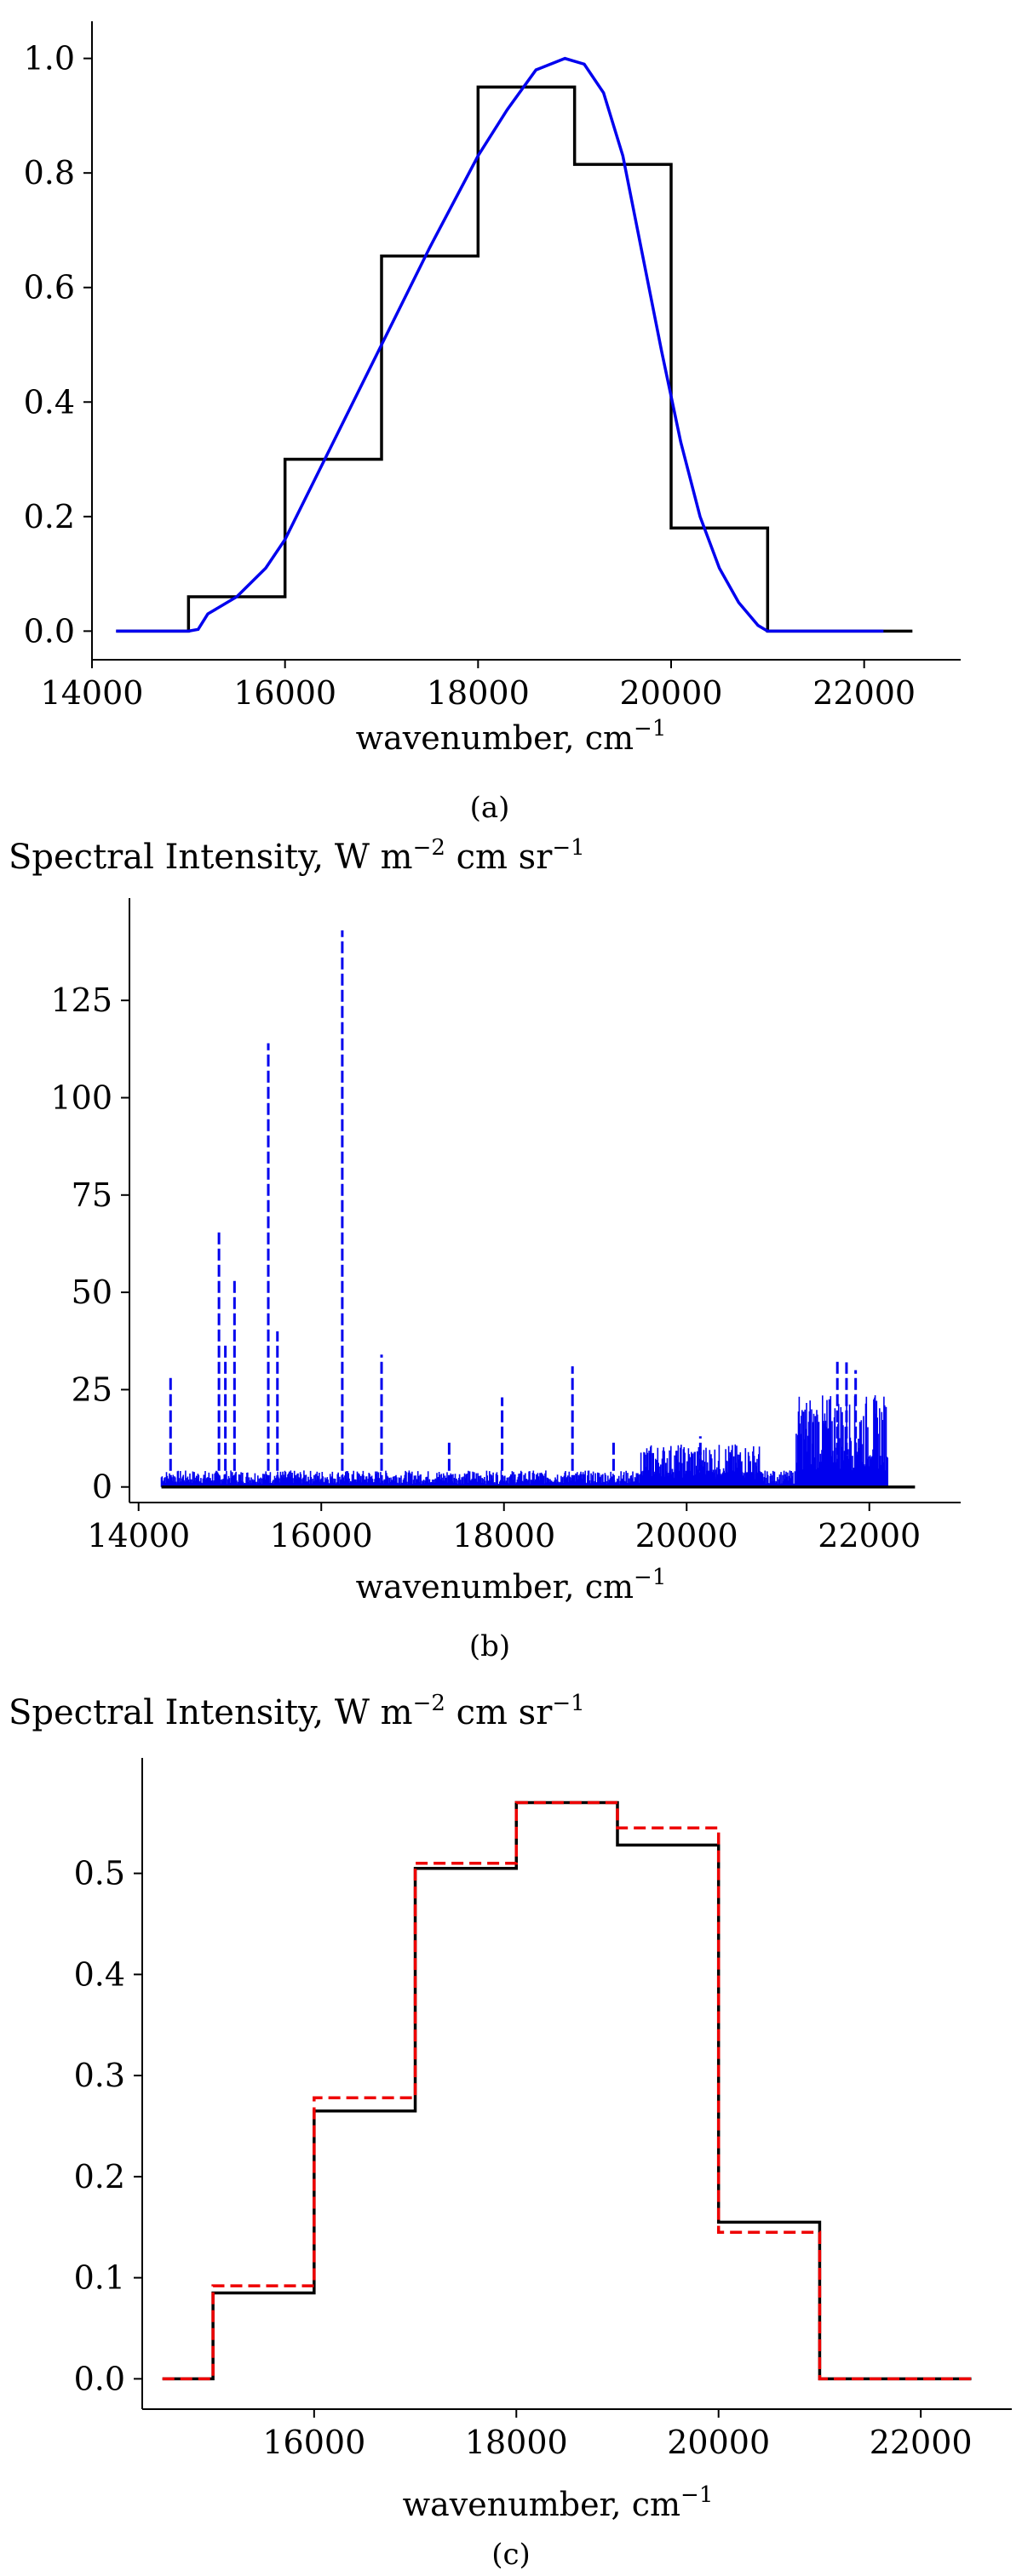 The image size is (1022, 2576). What do you see at coordinates (92, 1195) in the screenshot?
I see `y-tick-label: 75` at bounding box center [92, 1195].